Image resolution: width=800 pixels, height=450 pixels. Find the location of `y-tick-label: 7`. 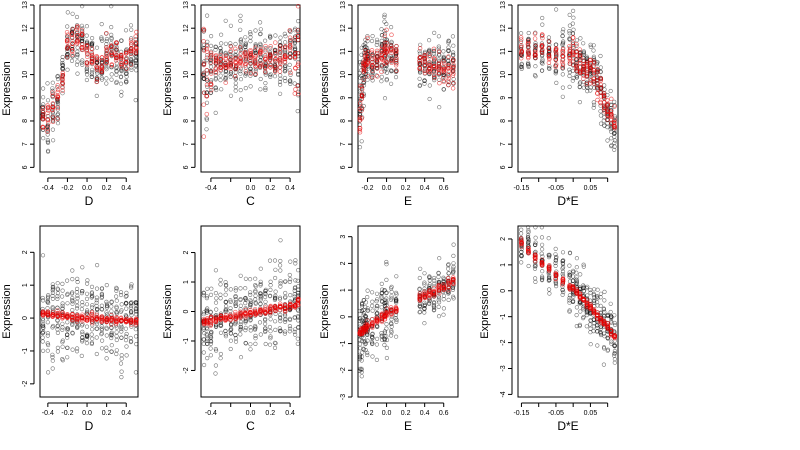

y-tick-label: 7 is located at coordinates (25, 144).